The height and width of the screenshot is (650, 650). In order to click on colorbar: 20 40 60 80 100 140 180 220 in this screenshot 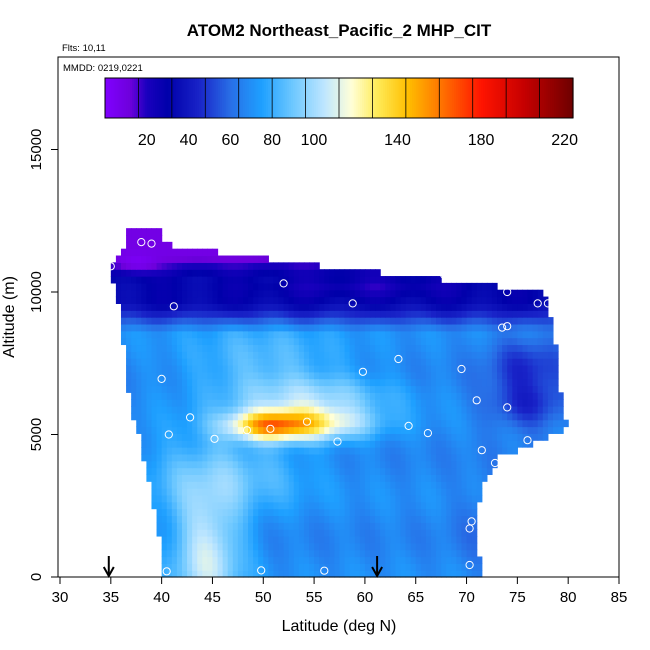, I will do `click(341, 113)`.